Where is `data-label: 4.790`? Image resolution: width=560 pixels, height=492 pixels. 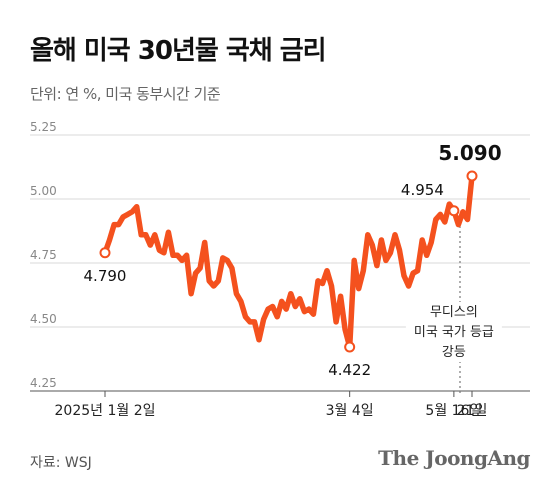
data-label: 4.790 is located at coordinates (105, 276).